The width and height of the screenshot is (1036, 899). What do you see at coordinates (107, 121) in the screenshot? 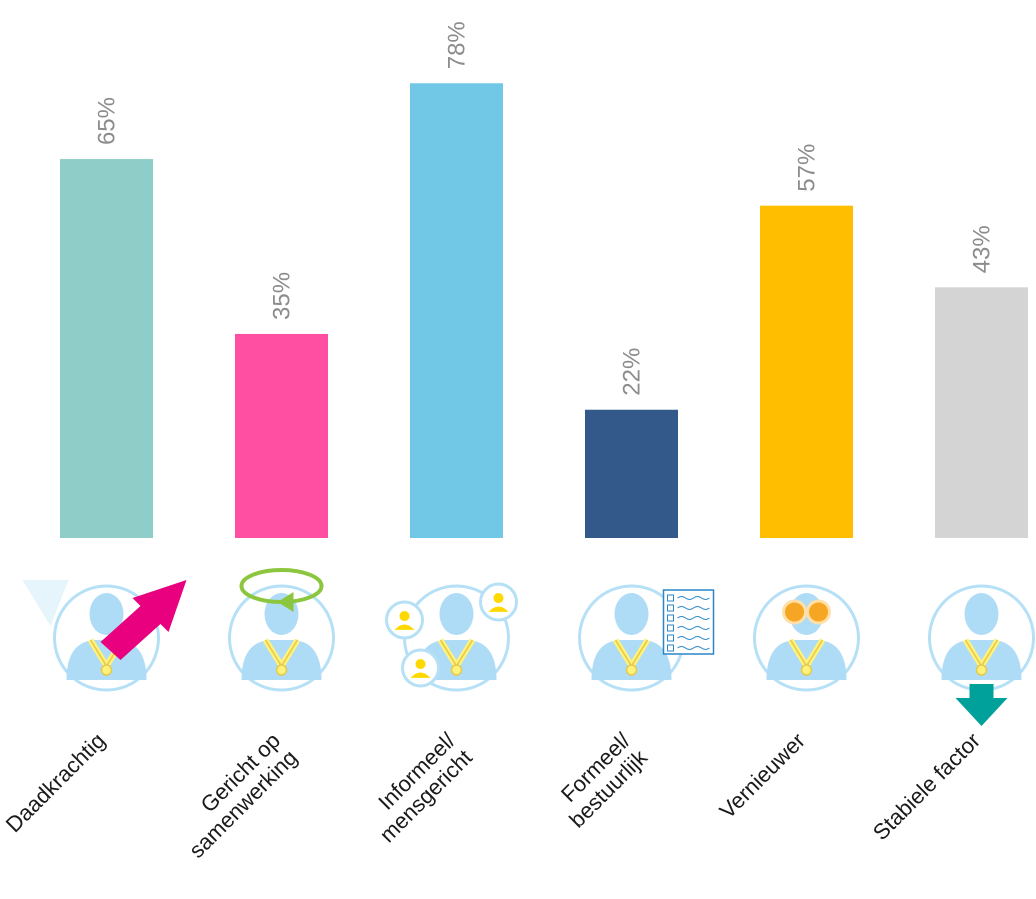
I see `data-label: 65%` at bounding box center [107, 121].